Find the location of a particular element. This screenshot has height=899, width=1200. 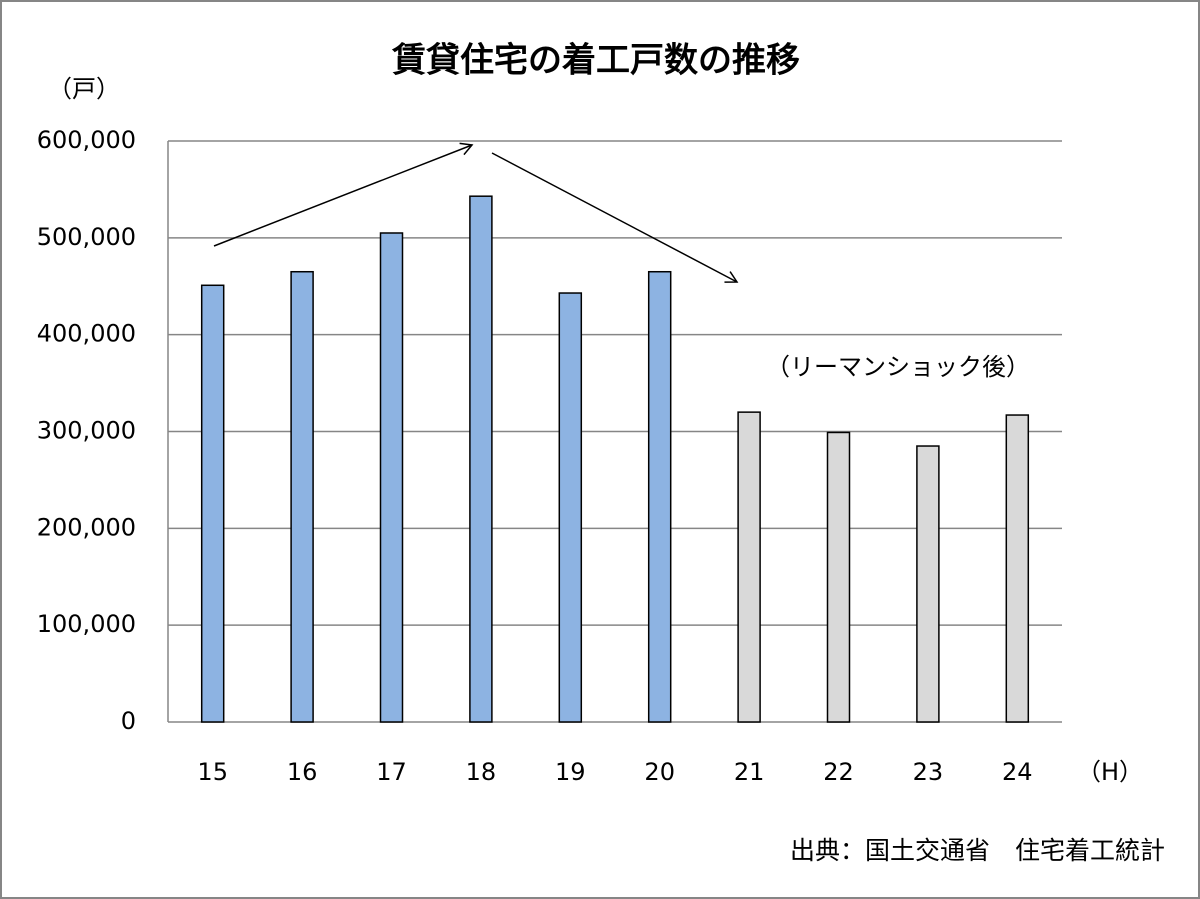

y-tick-label: 600,000 is located at coordinates (86, 140).